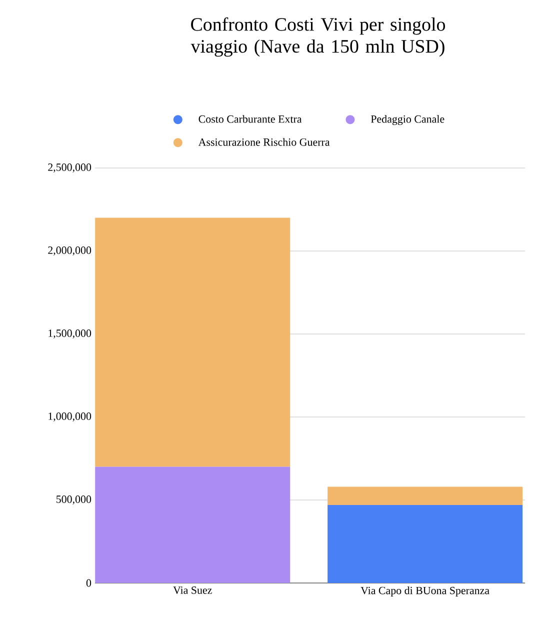  Describe the element at coordinates (264, 142) in the screenshot. I see `legend-label: Assicurazione Rischio Guerra` at that location.